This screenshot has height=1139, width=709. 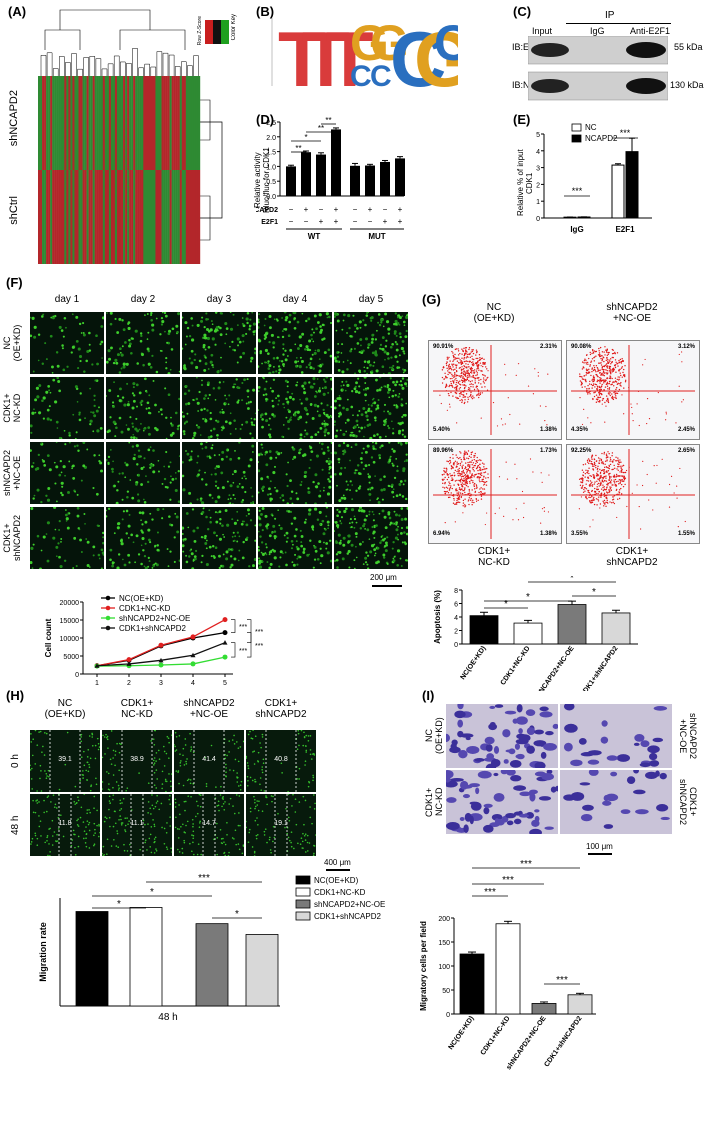 What do you see at coordinates (598, 68) in the screenshot?
I see `blot-membranes` at bounding box center [598, 68].